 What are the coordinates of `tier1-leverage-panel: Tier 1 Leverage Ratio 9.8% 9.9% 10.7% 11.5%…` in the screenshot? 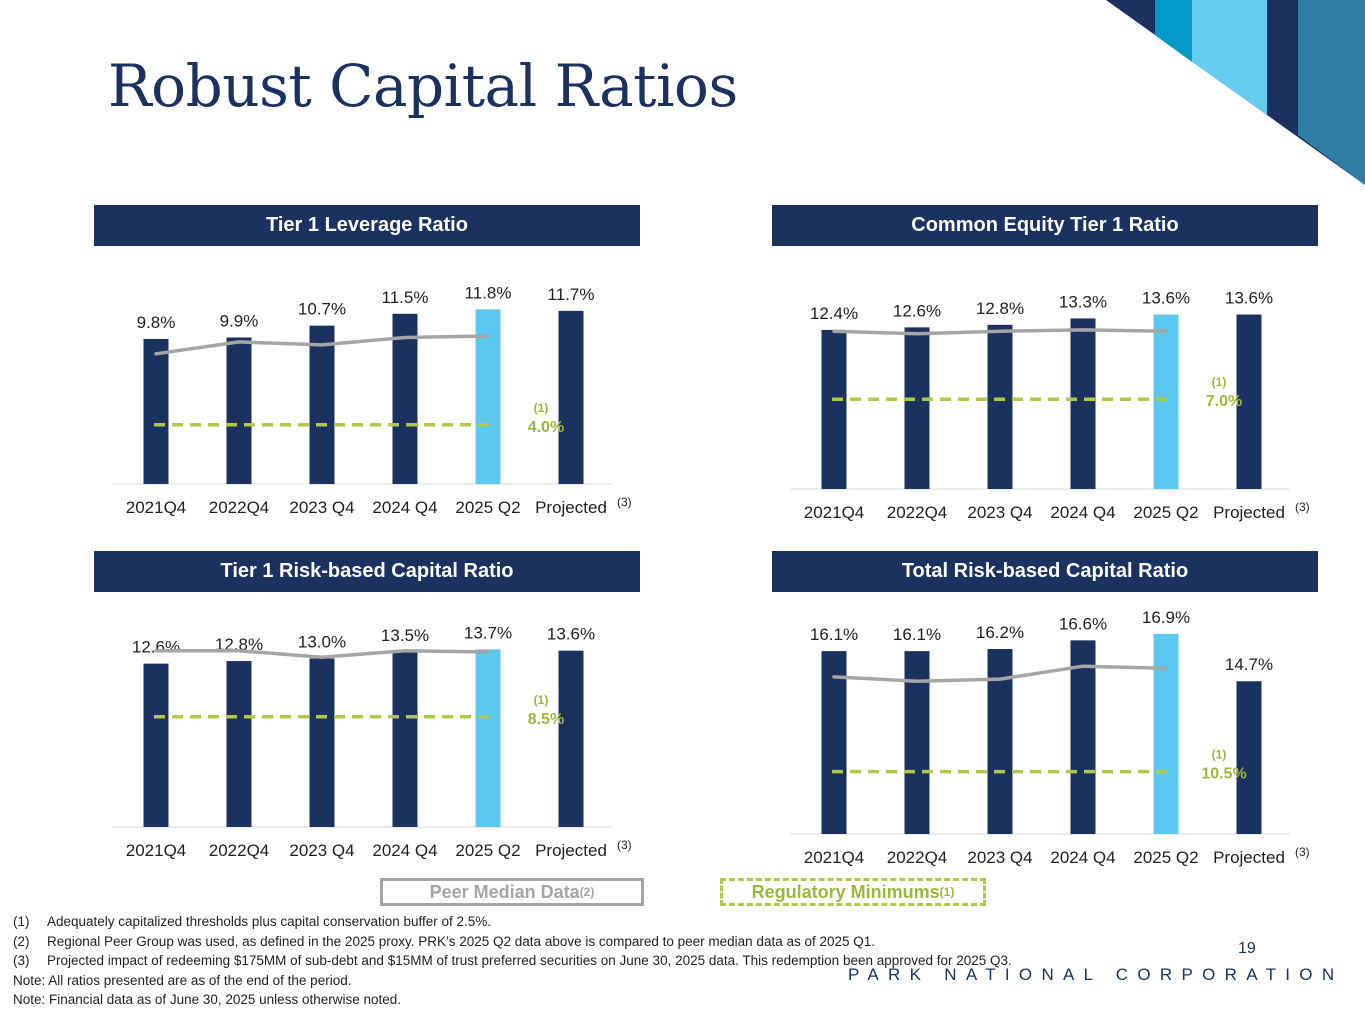 It's located at (367, 365).